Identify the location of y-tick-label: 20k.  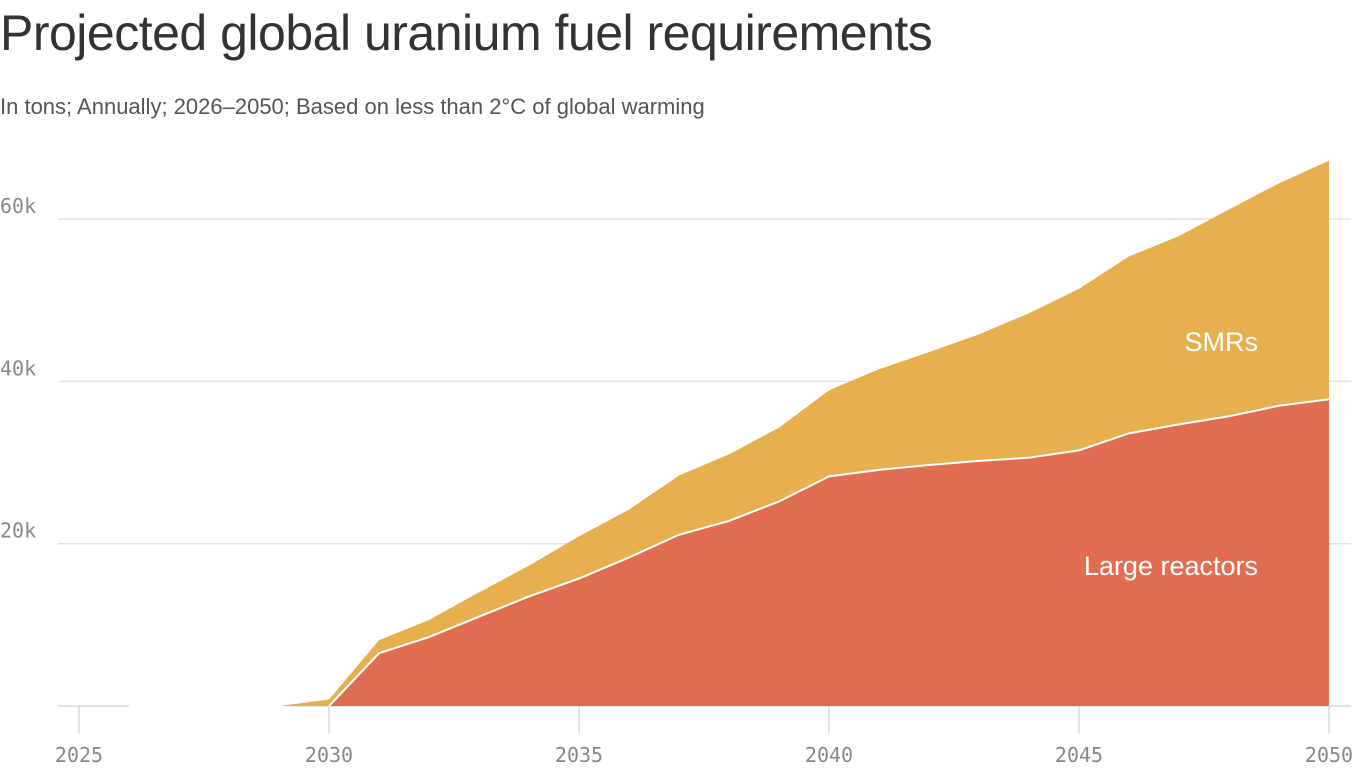
(18, 531).